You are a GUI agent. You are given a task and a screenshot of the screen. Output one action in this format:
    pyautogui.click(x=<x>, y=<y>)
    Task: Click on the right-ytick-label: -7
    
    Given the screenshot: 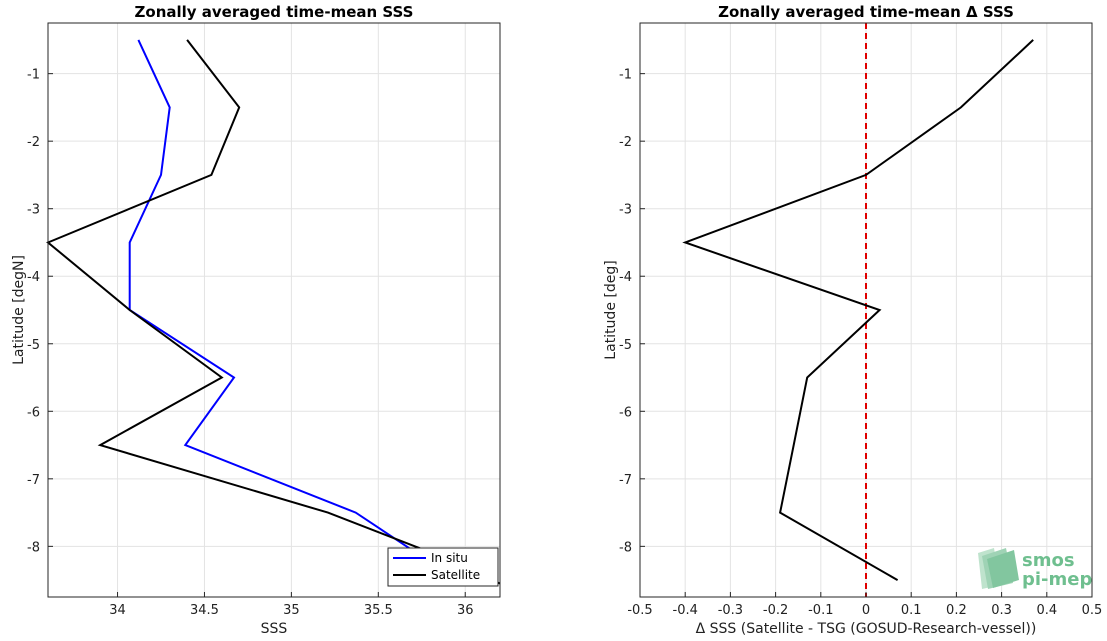 What is the action you would take?
    pyautogui.click(x=625, y=480)
    